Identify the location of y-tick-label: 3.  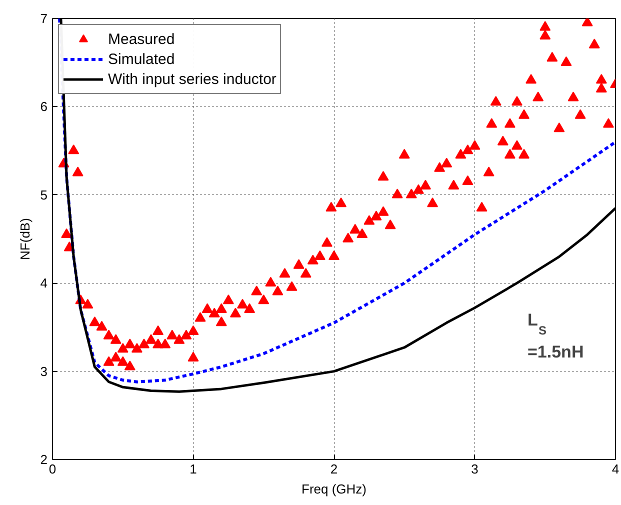
(44, 371).